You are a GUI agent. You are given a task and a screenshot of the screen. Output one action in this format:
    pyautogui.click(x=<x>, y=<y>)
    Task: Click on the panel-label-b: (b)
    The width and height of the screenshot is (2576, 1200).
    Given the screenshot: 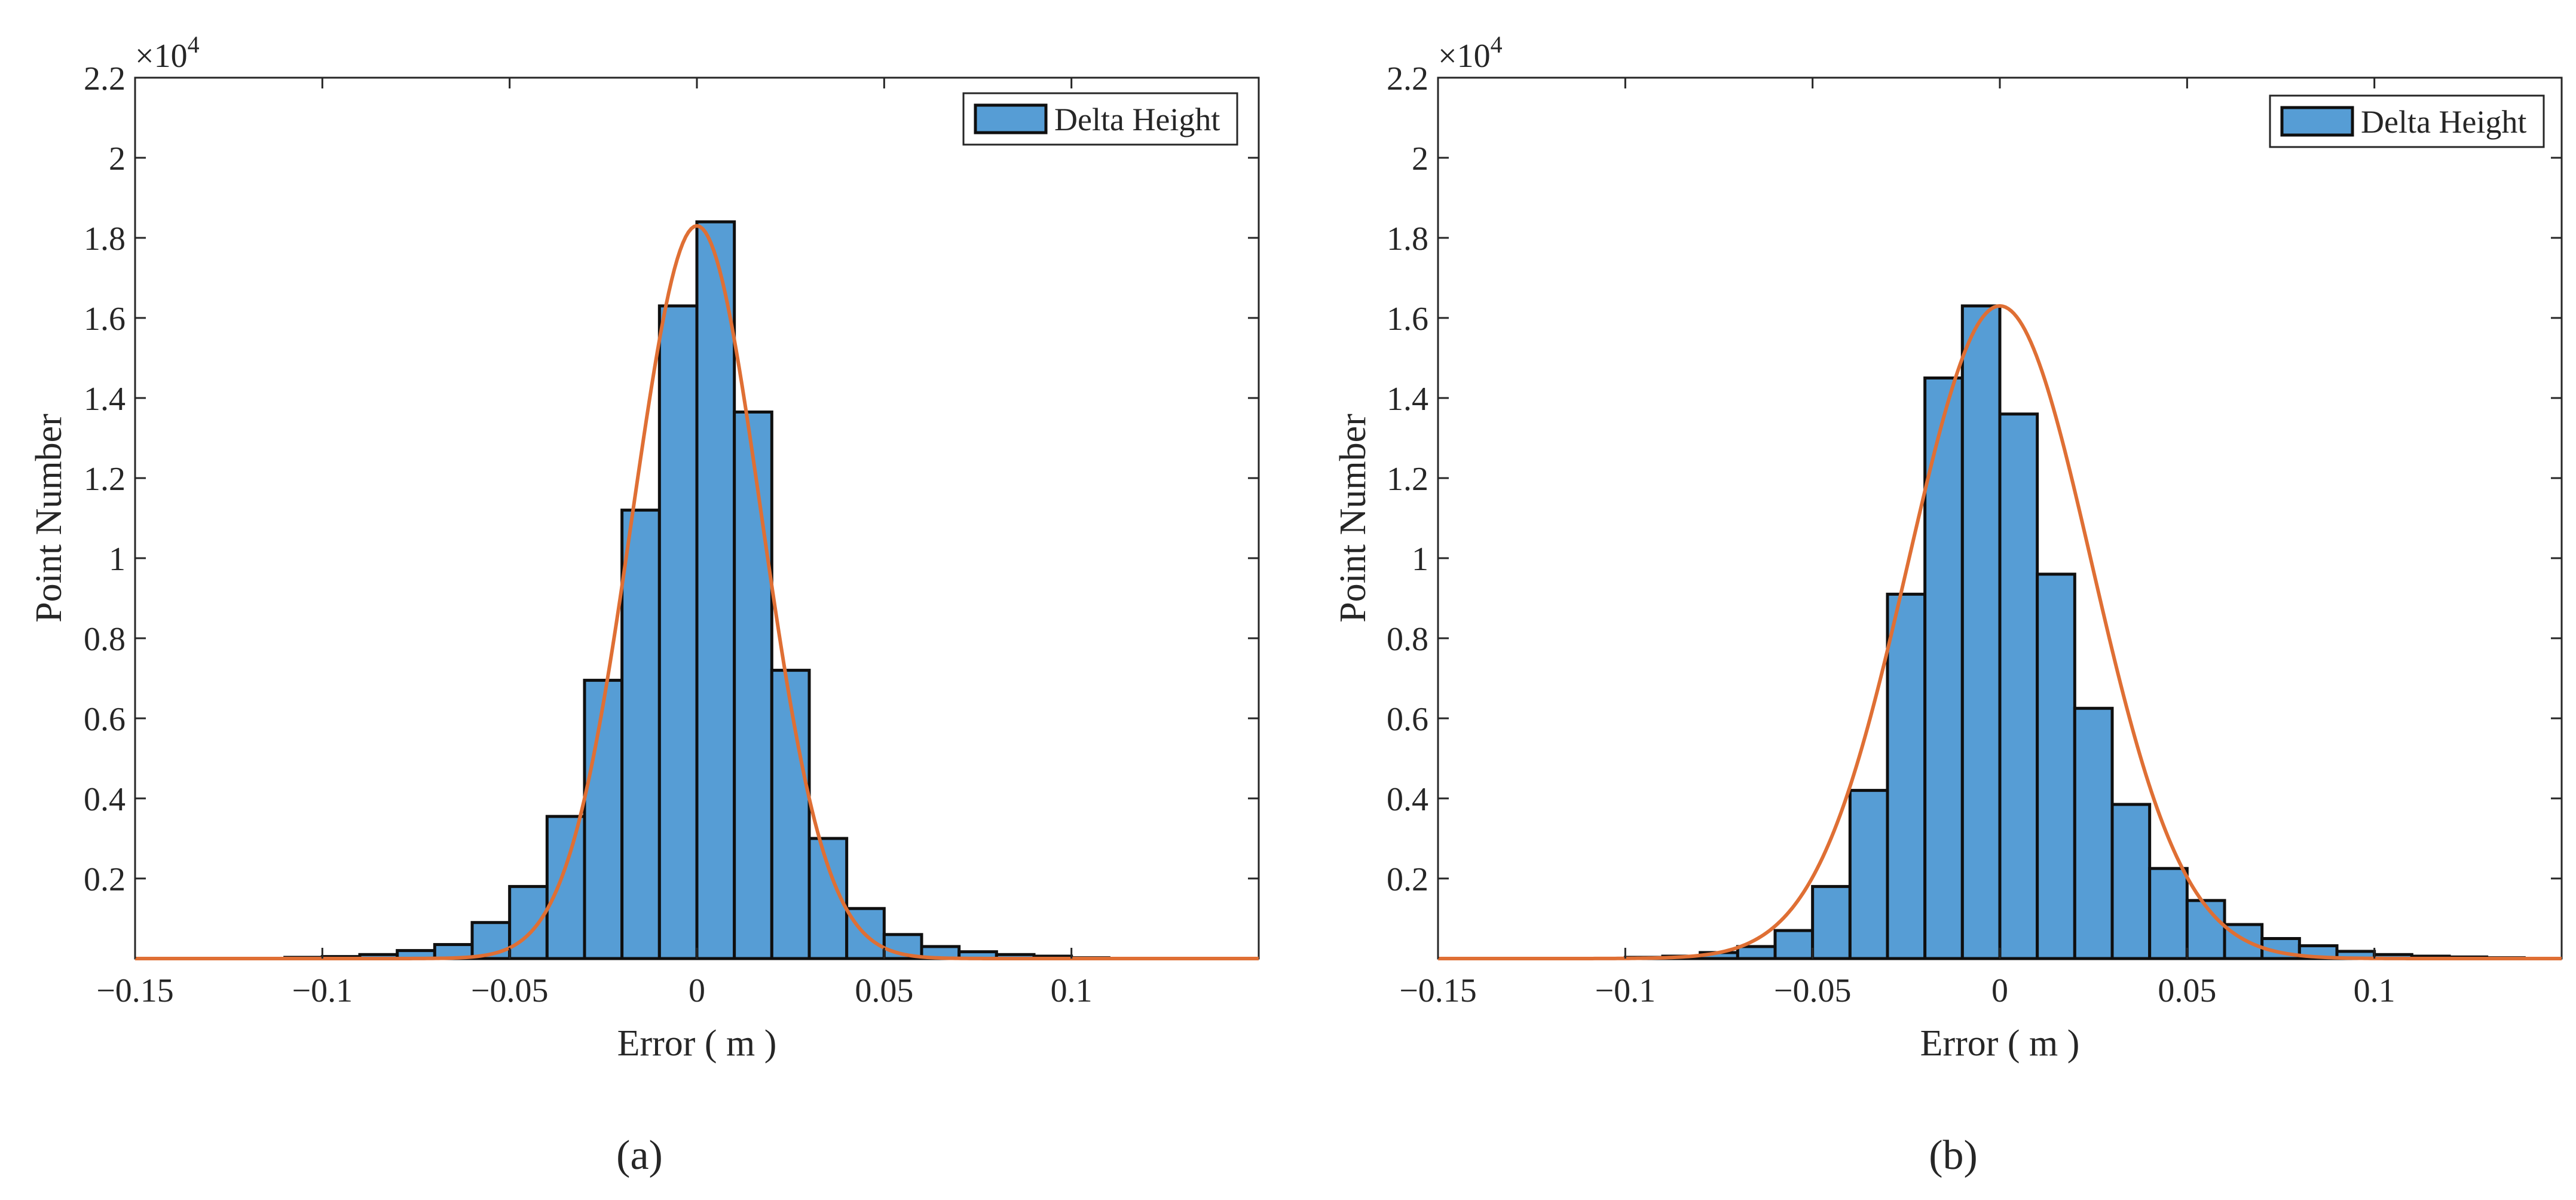 What is the action you would take?
    pyautogui.click(x=1953, y=1155)
    